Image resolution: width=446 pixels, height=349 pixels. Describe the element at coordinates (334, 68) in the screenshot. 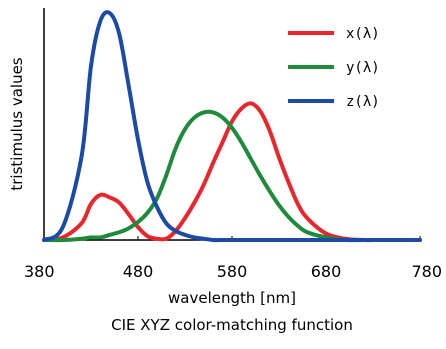

I see `legend: x(λ) y(λ) z(λ)` at that location.